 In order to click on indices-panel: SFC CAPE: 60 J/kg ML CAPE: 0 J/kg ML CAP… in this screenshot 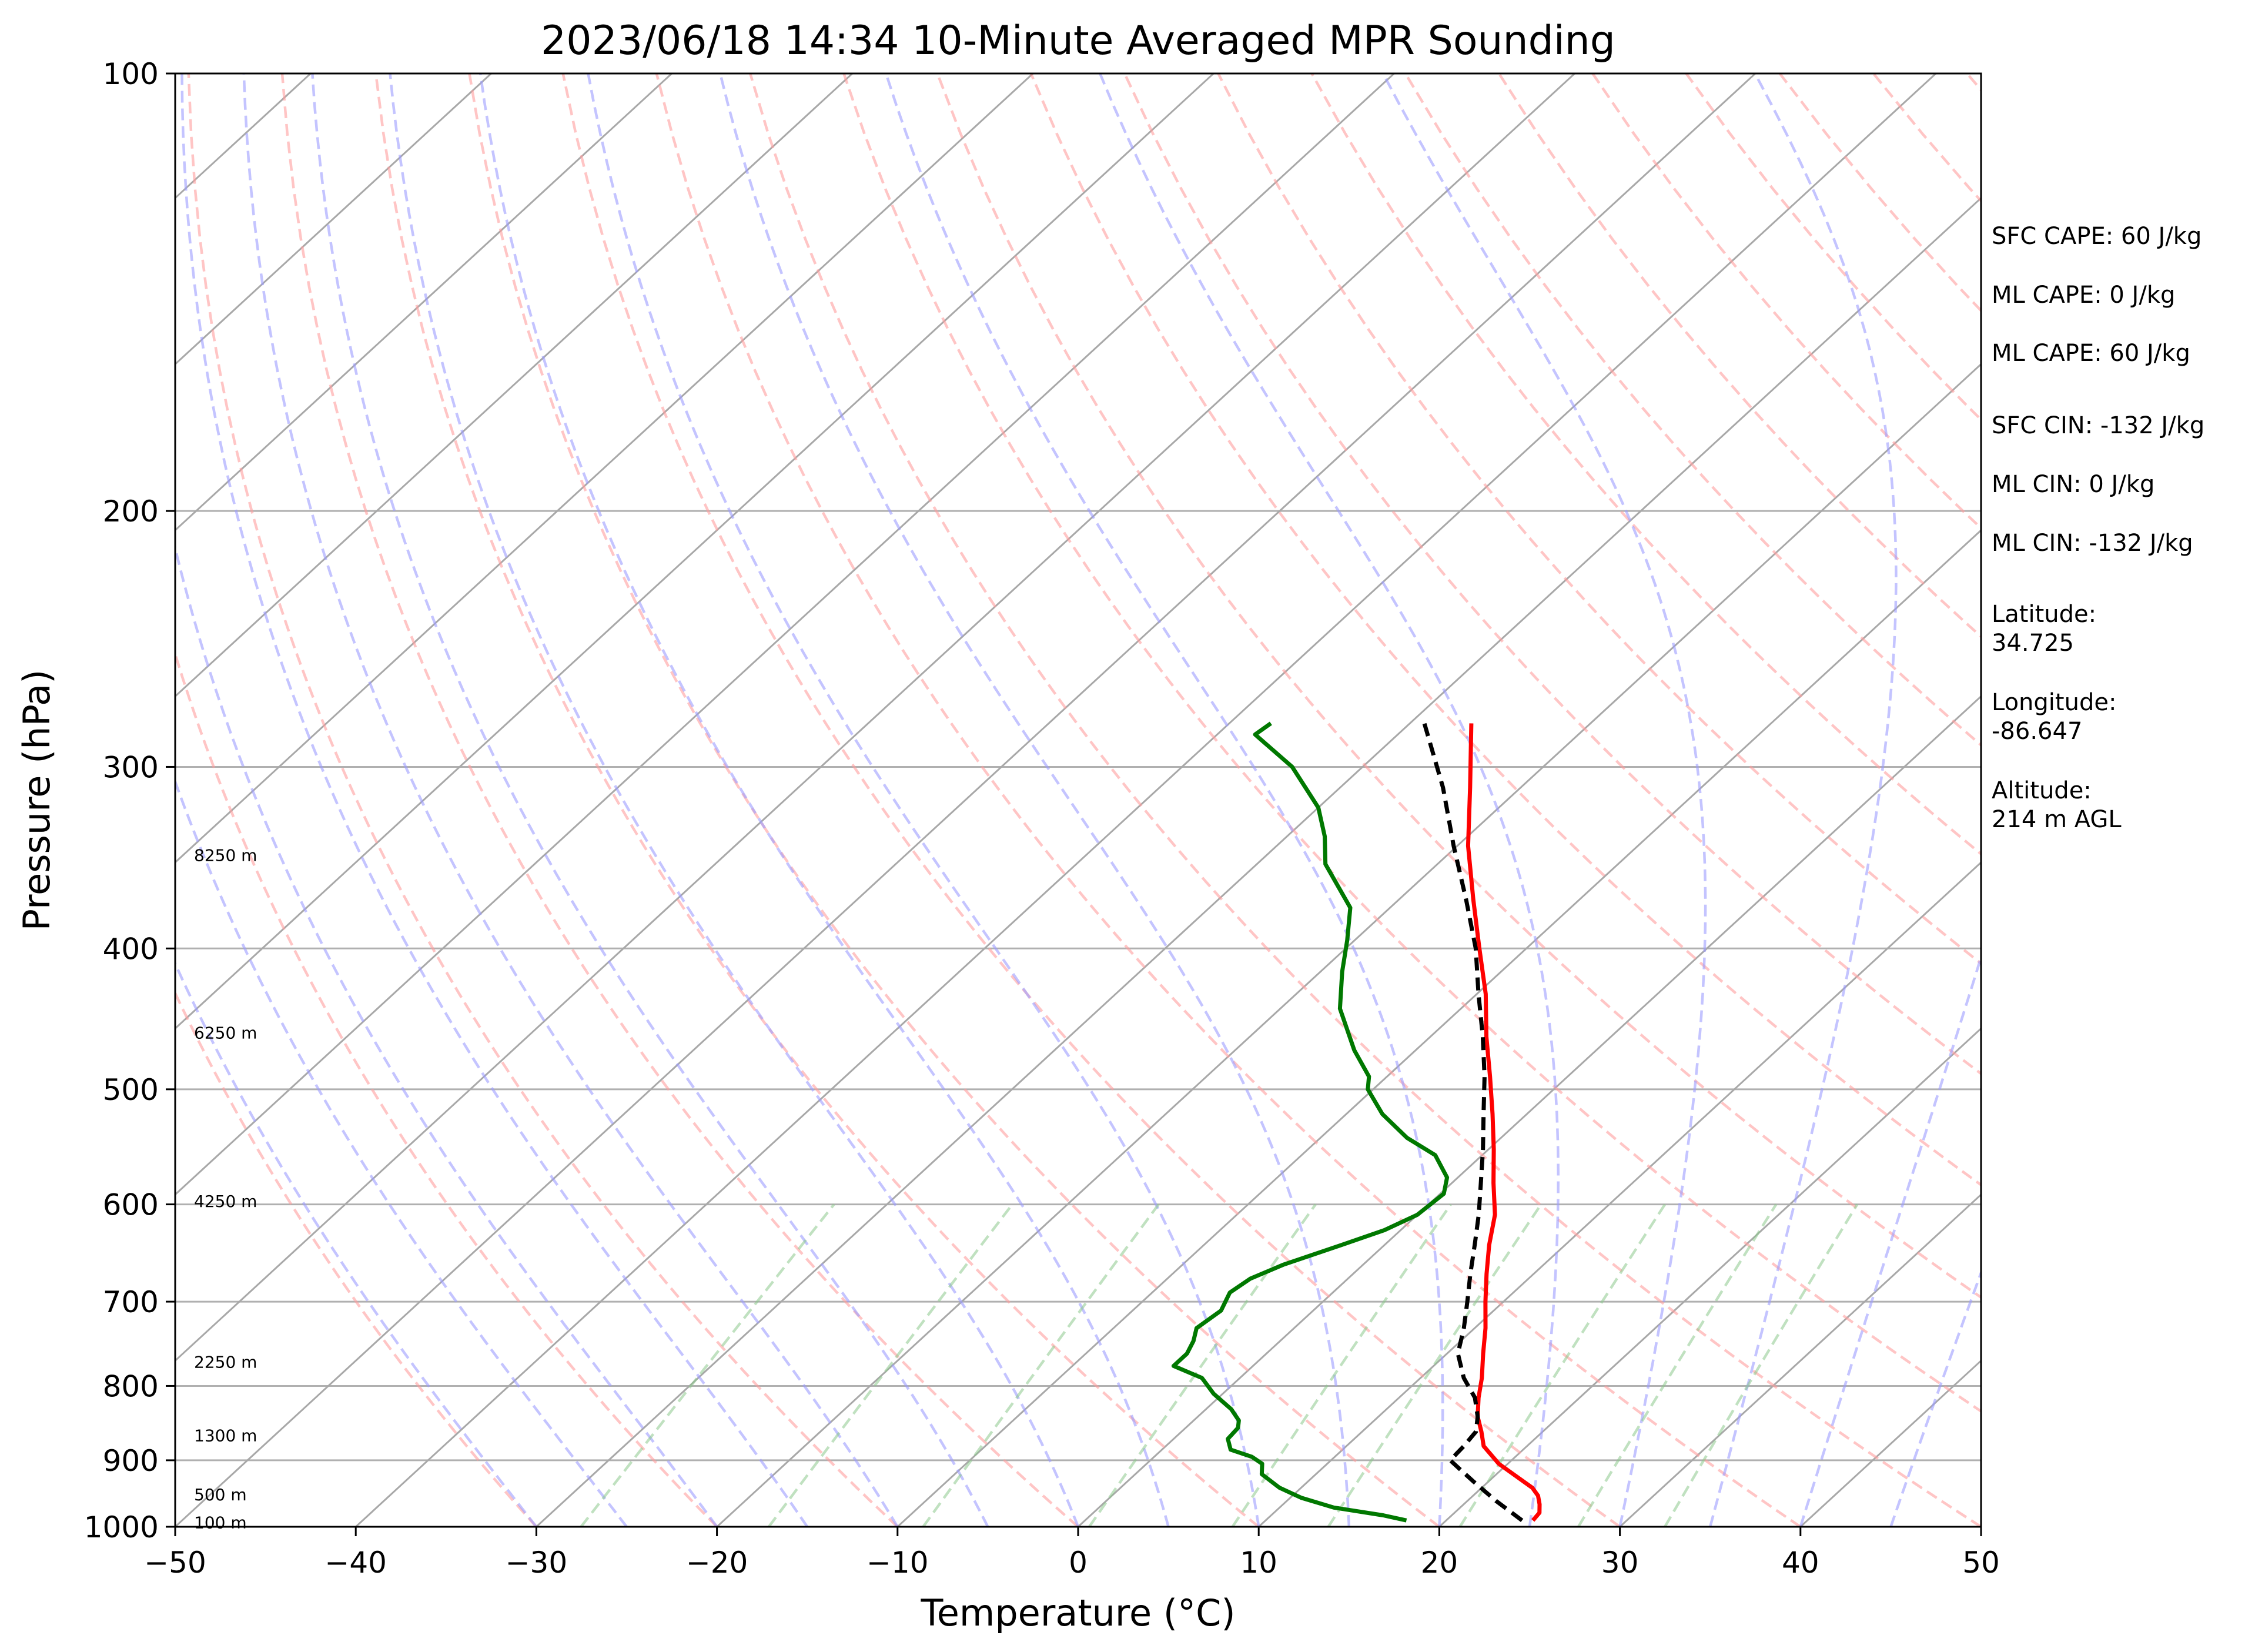, I will do `click(2098, 390)`.